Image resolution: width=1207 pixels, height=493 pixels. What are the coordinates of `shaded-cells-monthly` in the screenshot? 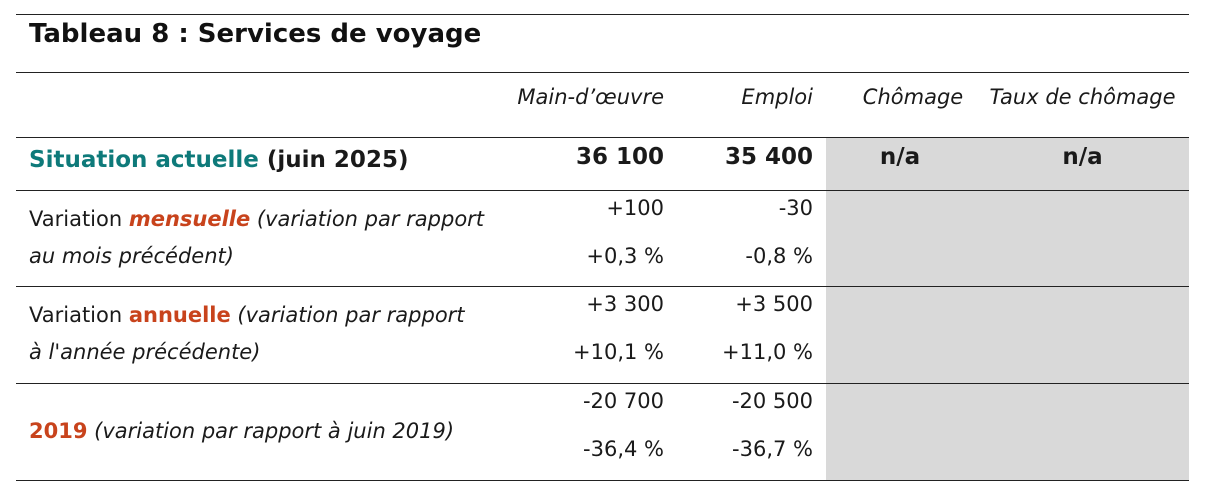 It's located at (1007, 238).